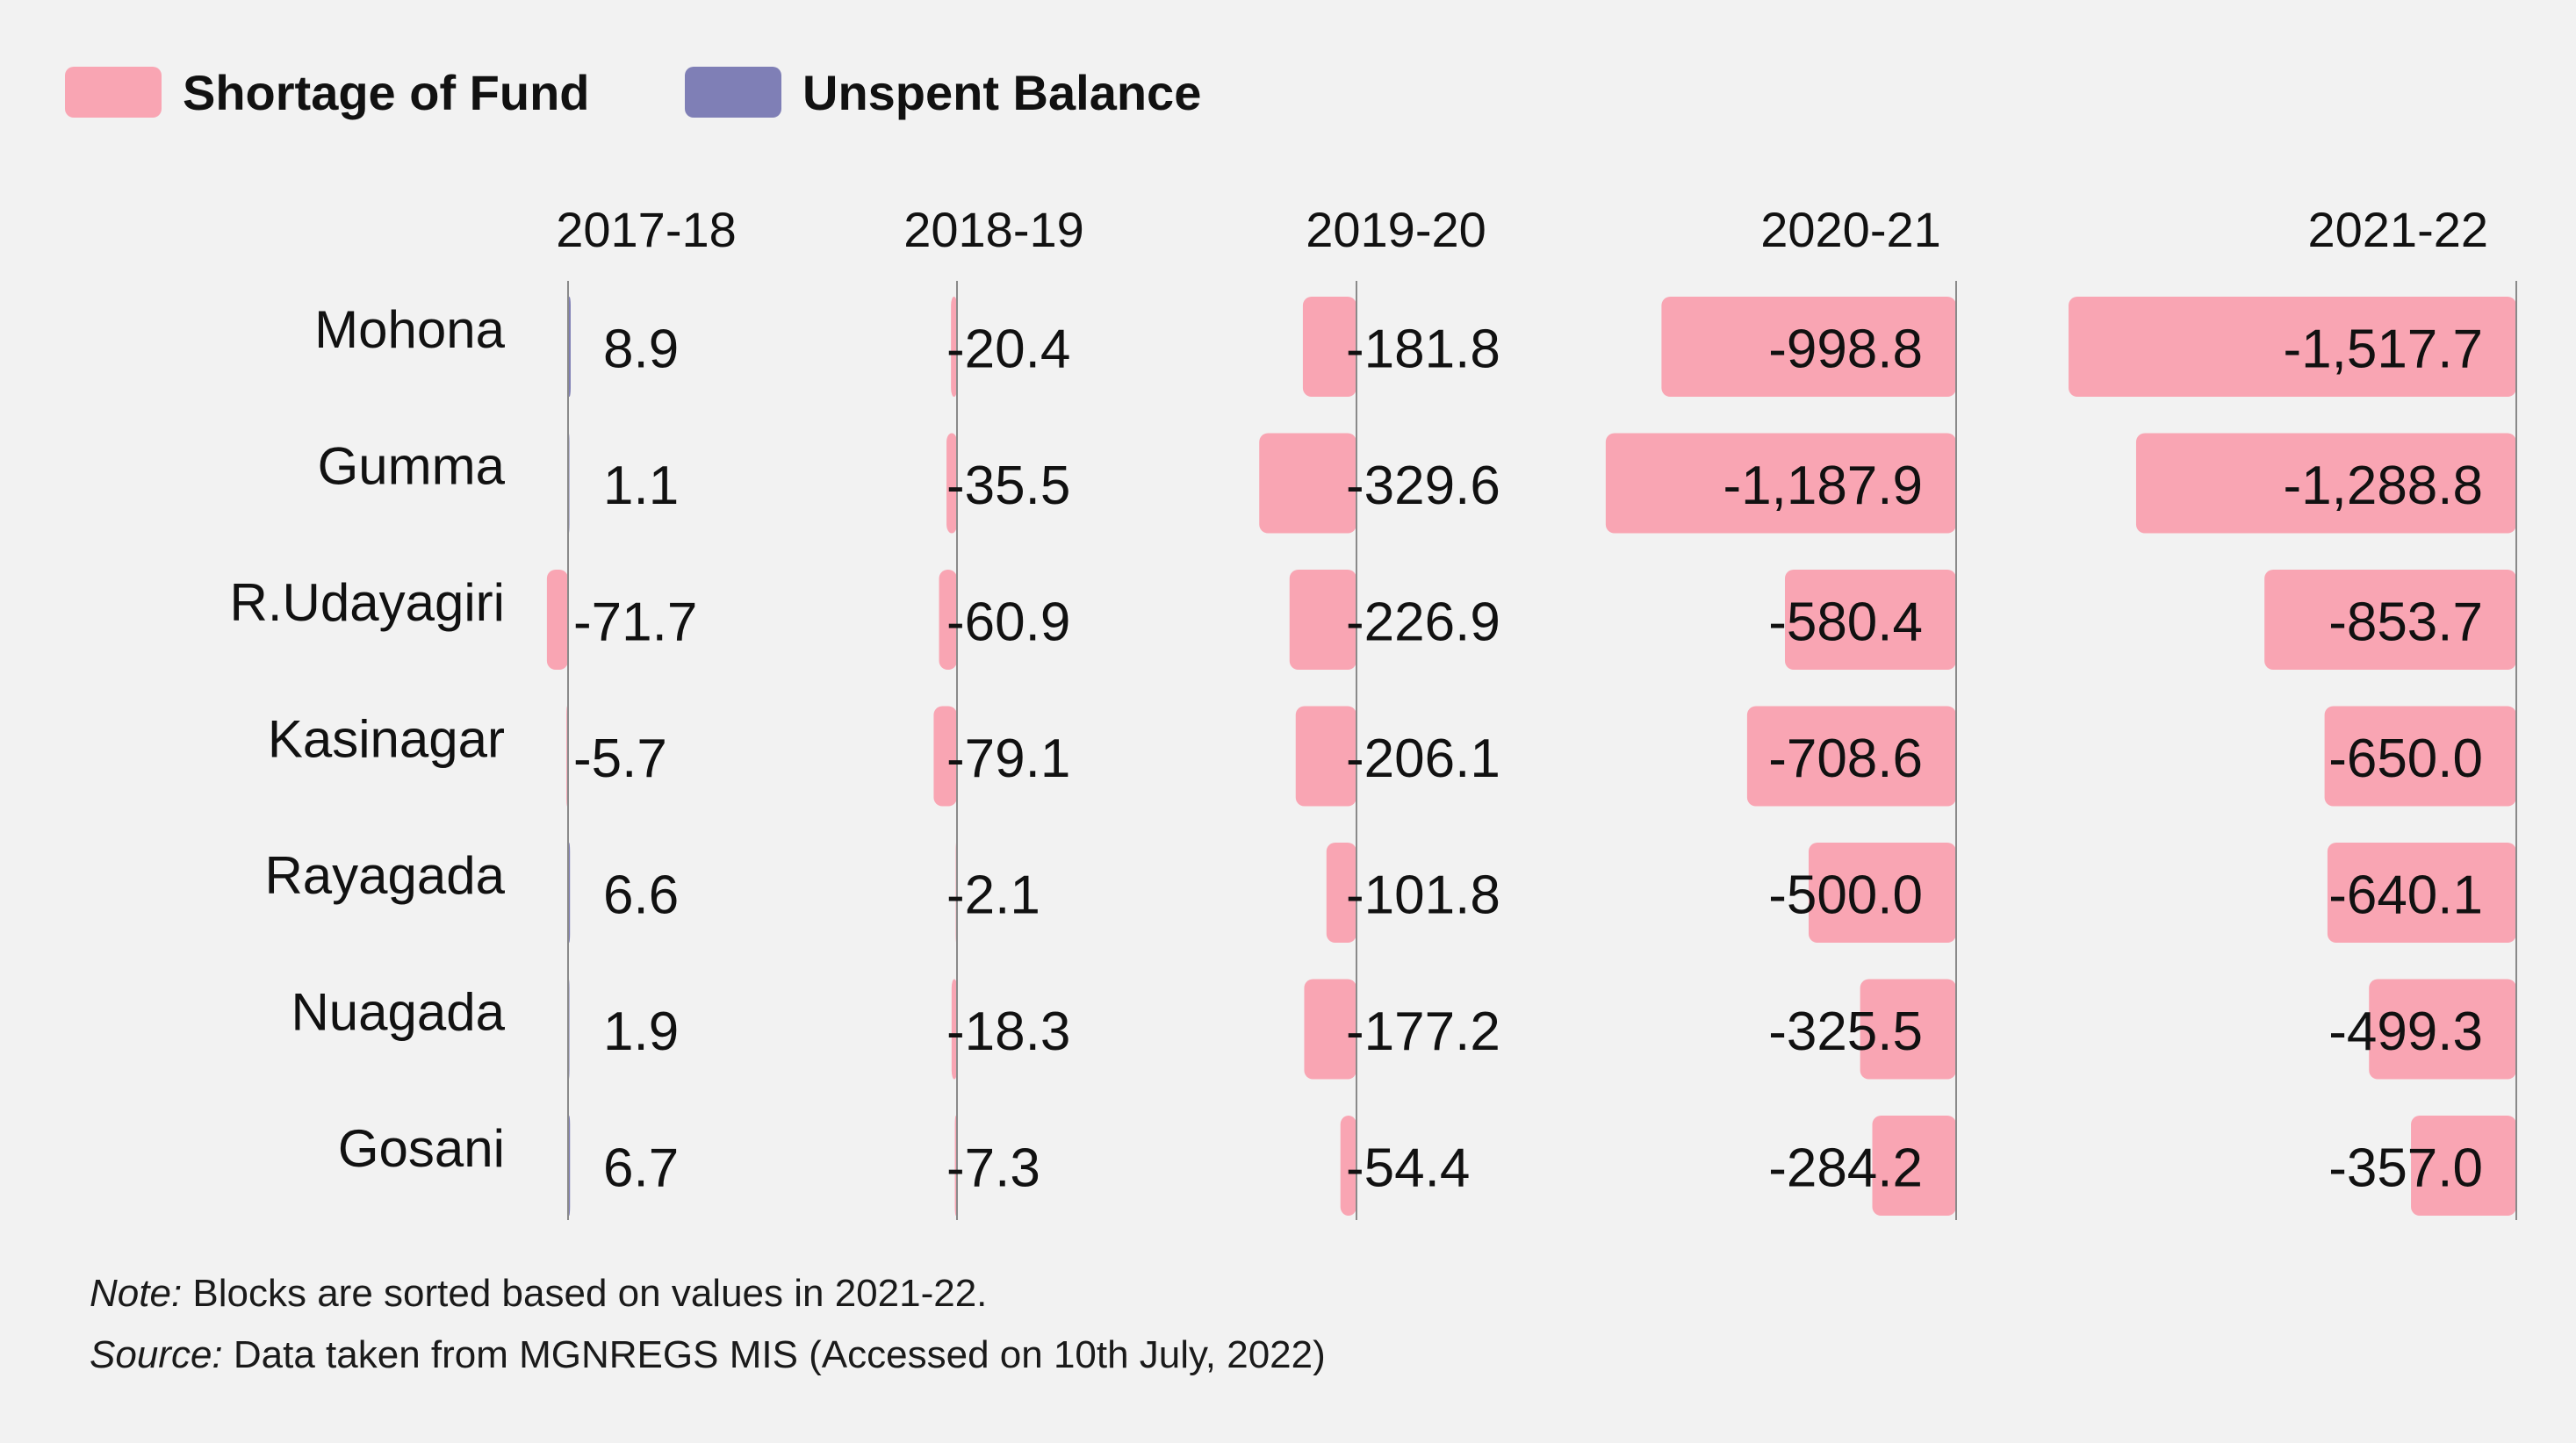 The width and height of the screenshot is (2576, 1443). I want to click on bar-2020-21-mohona, so click(1808, 347).